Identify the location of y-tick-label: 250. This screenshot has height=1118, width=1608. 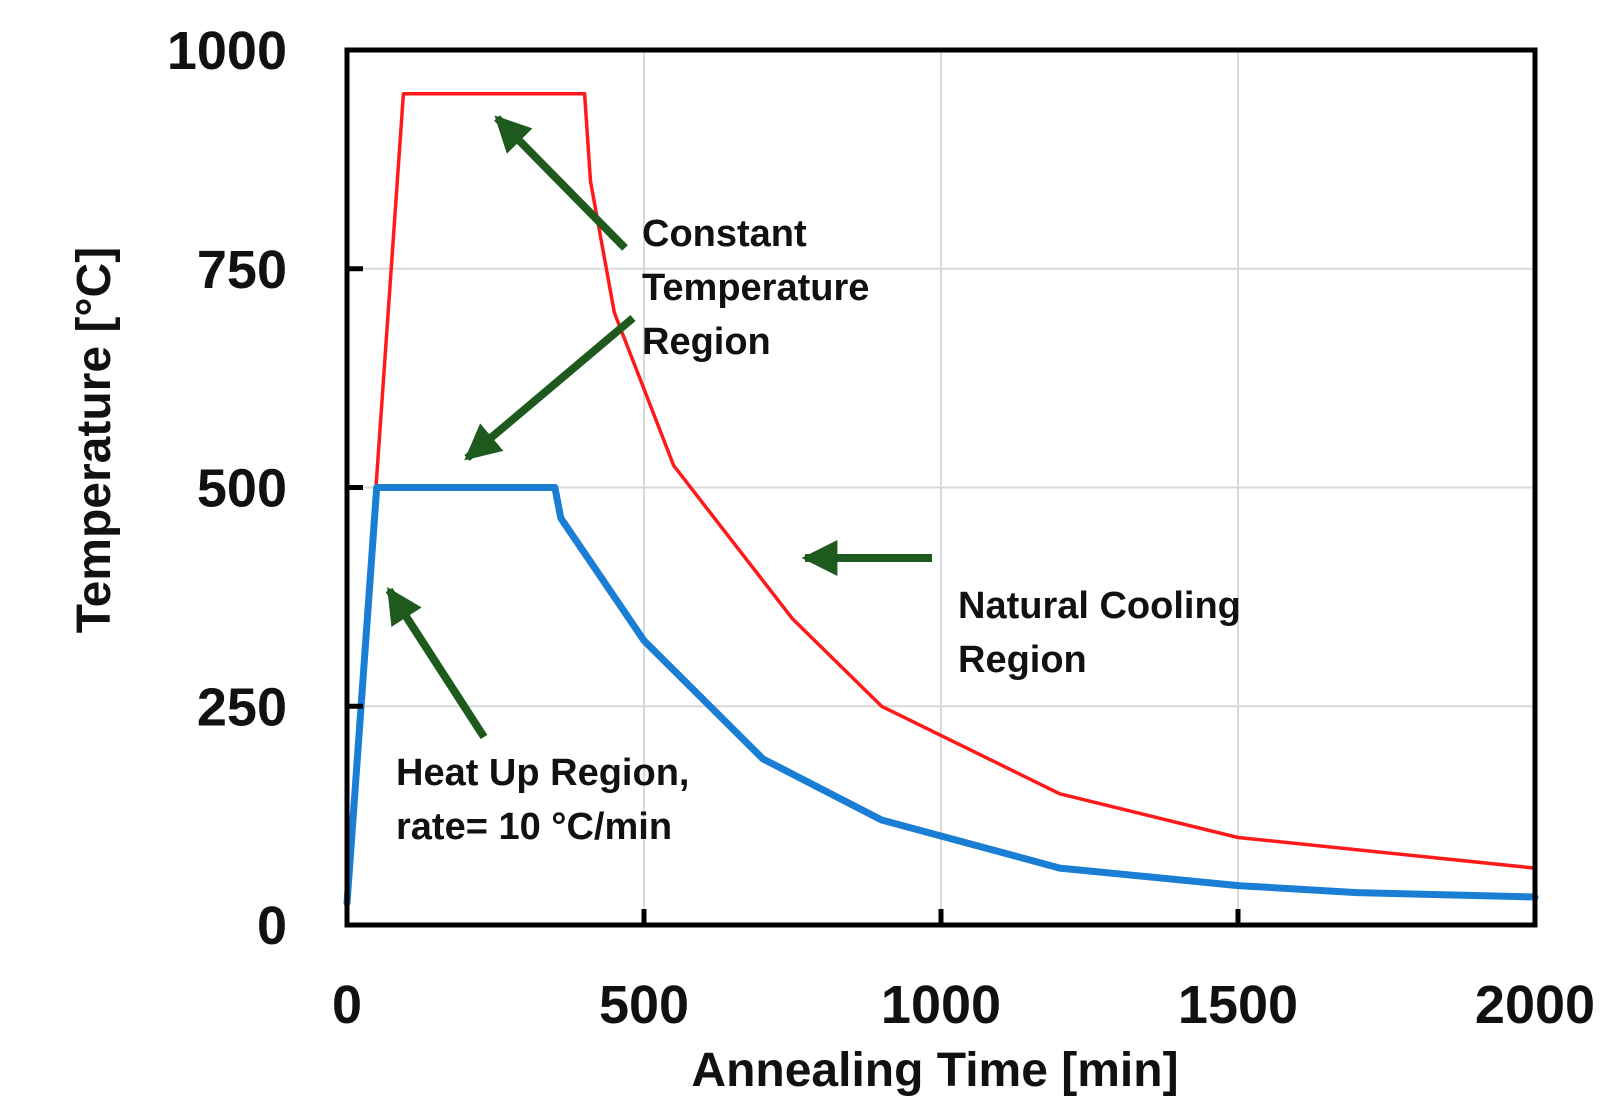
(242, 707).